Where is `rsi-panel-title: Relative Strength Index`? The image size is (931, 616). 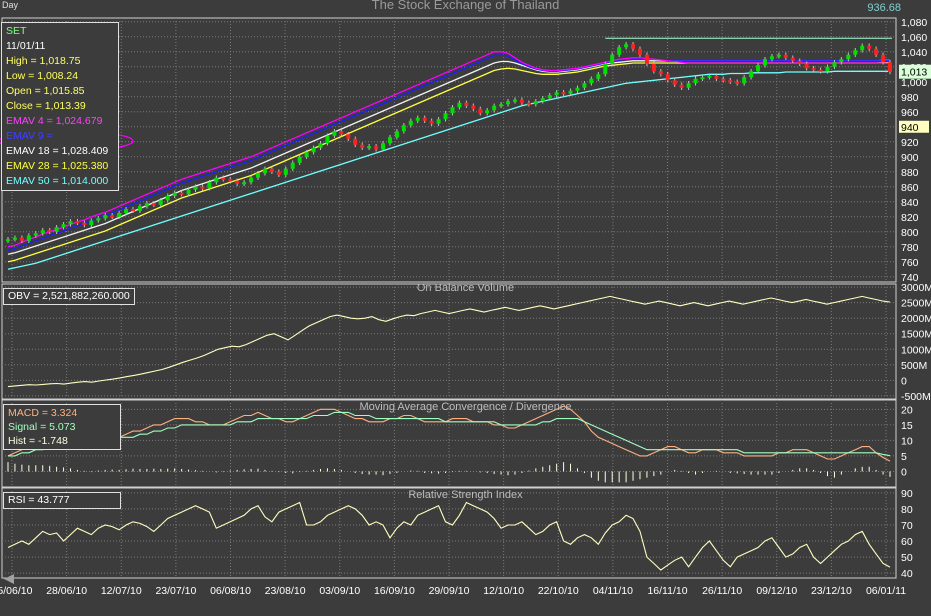 rsi-panel-title: Relative Strength Index is located at coordinates (465, 495).